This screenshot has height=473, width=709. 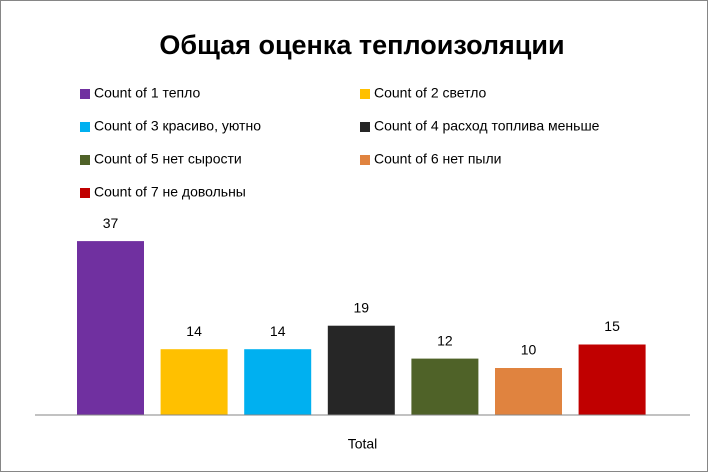 What do you see at coordinates (361, 45) in the screenshot?
I see `chart-title: Общая оценка теплоизоляции` at bounding box center [361, 45].